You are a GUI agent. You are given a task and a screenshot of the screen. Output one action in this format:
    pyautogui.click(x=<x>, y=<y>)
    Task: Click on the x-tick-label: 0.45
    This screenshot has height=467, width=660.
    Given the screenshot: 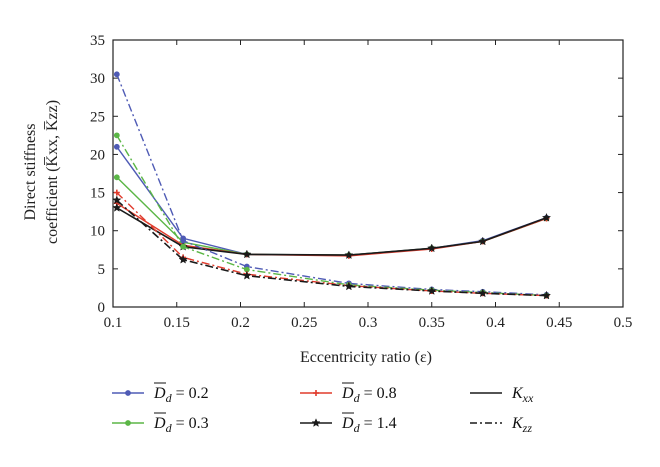 What is the action you would take?
    pyautogui.click(x=559, y=323)
    